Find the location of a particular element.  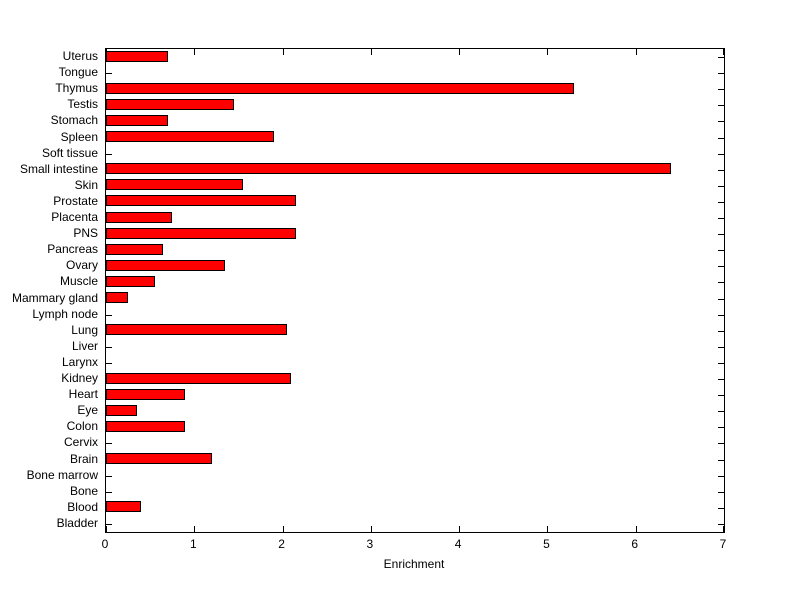

bar-spleen is located at coordinates (190, 137).